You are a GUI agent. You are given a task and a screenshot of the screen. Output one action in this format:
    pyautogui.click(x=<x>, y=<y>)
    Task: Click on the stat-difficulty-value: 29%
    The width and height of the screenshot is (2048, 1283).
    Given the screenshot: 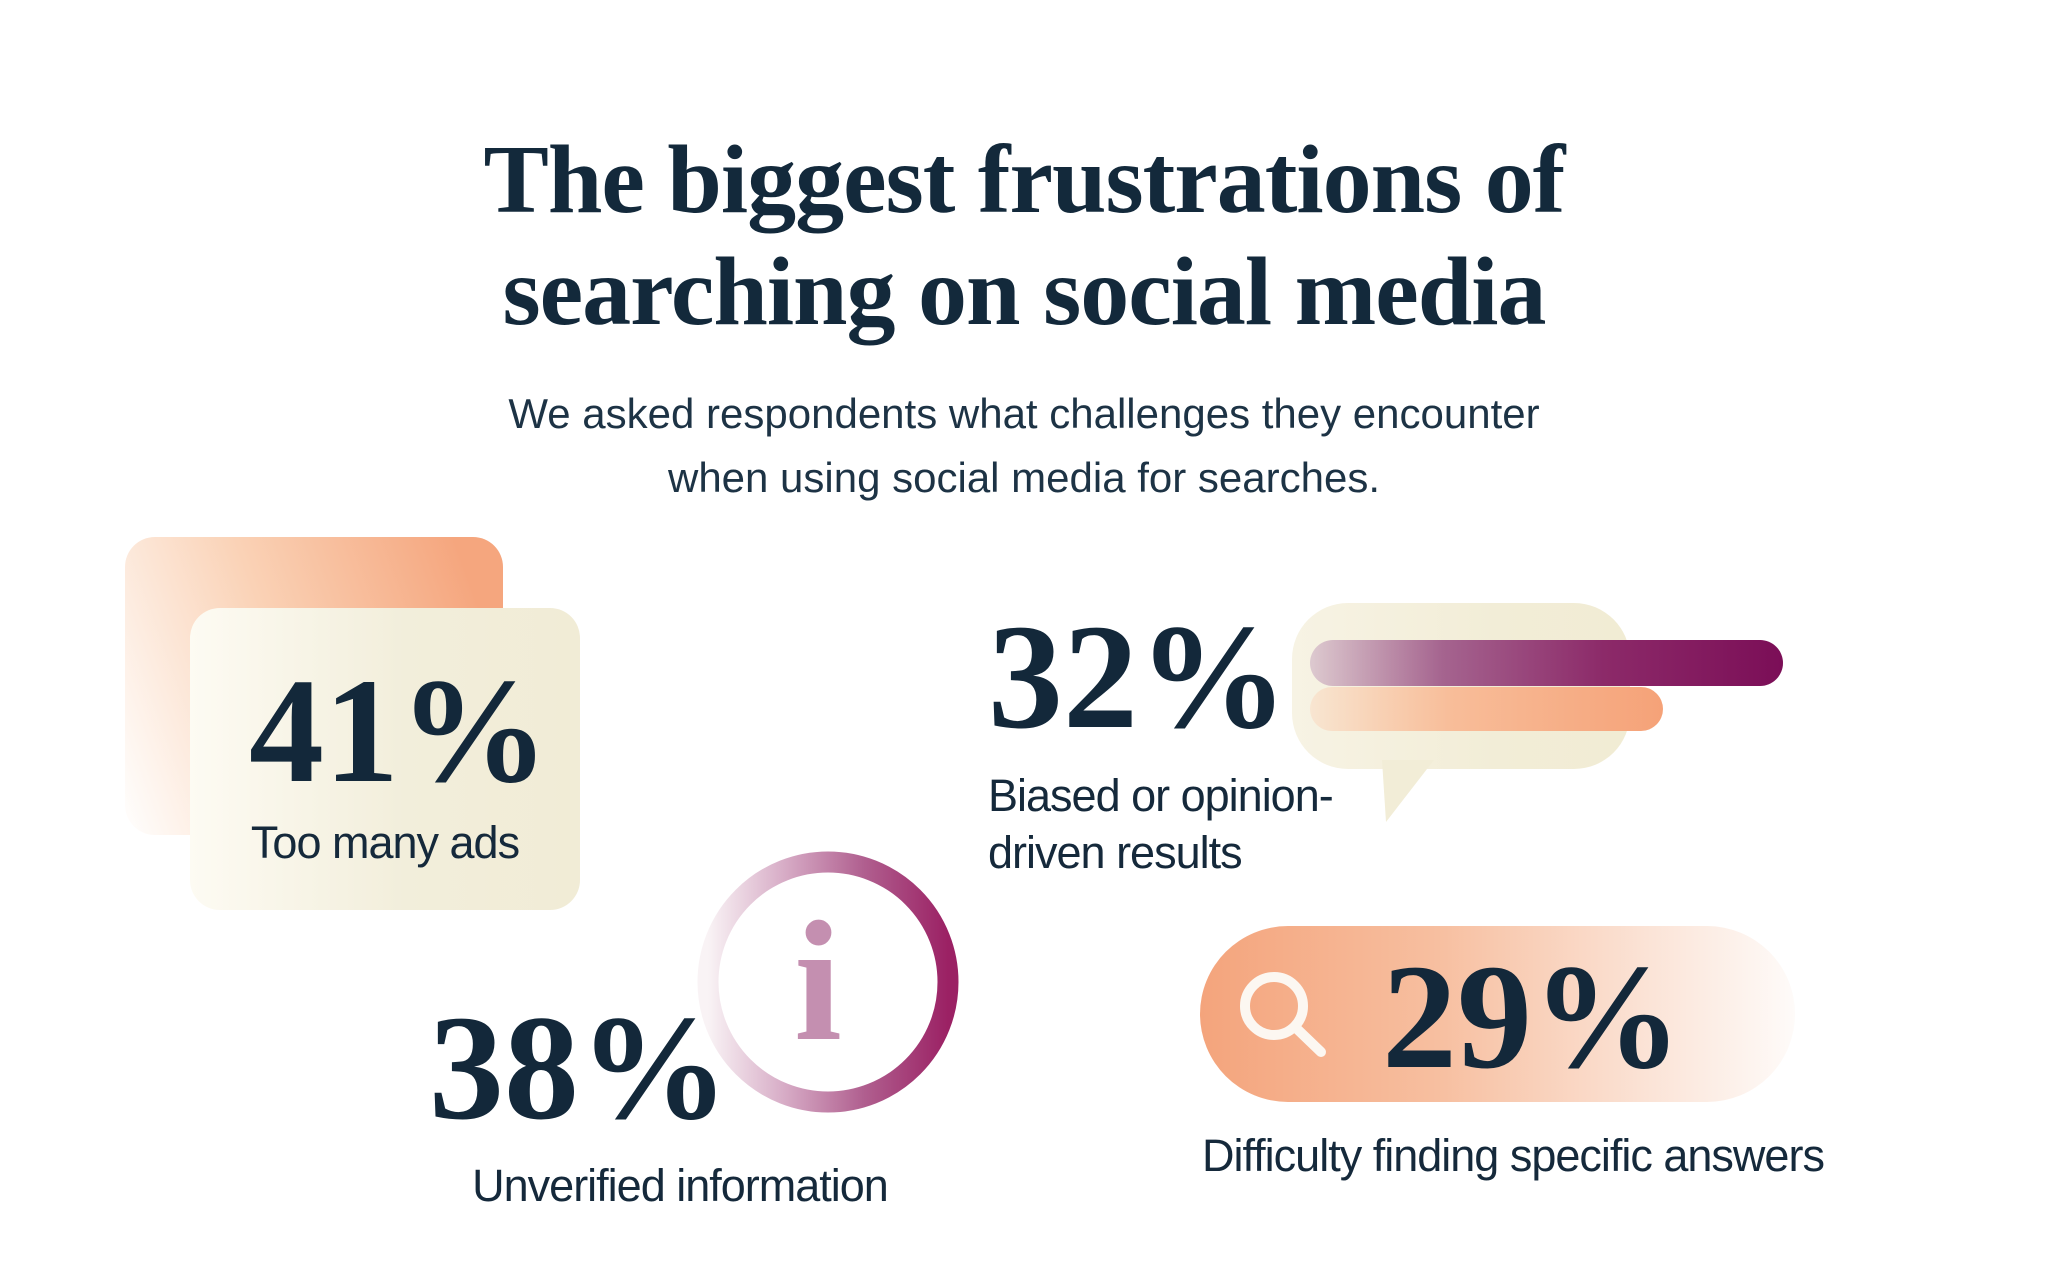 What is the action you would take?
    pyautogui.click(x=1532, y=1017)
    